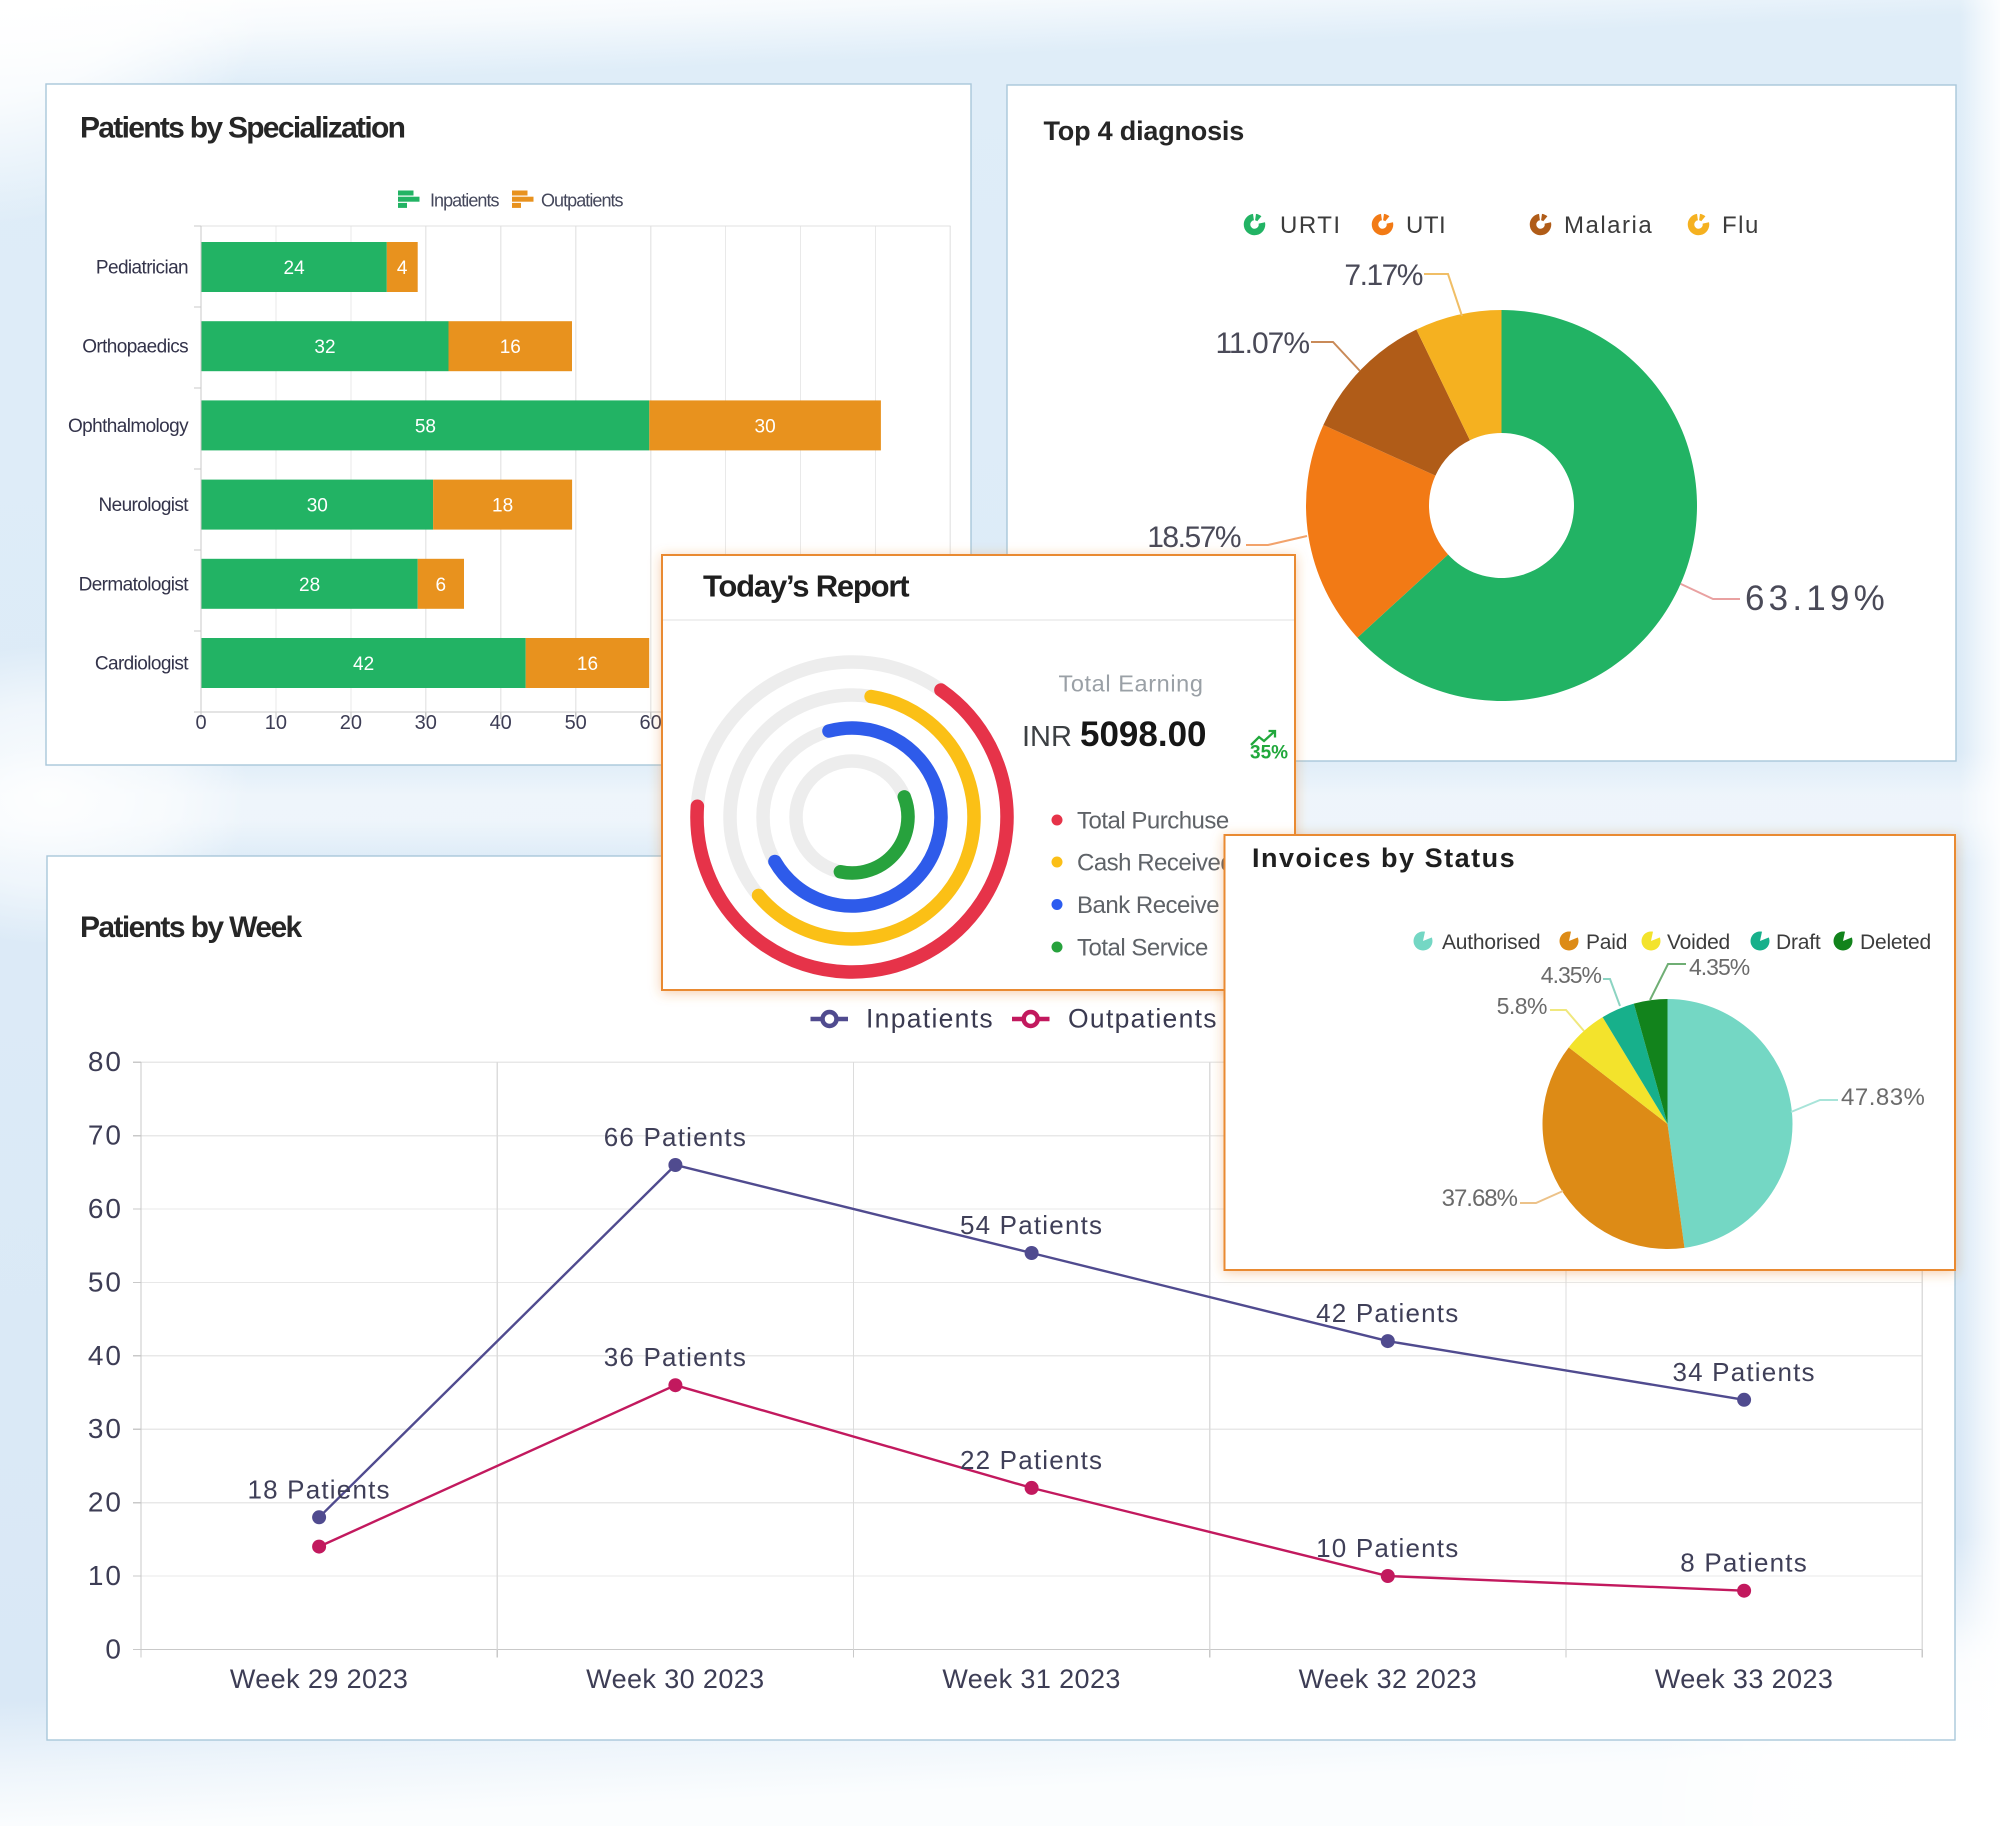  I want to click on svg-text: 7.17%, so click(1383, 275).